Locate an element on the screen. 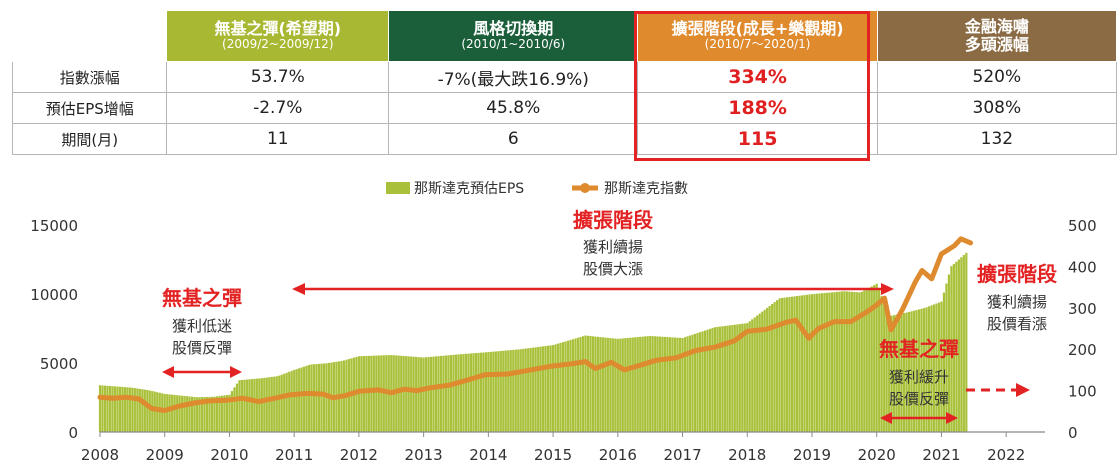 The width and height of the screenshot is (1117, 476). table-cell: 6 is located at coordinates (513, 139).